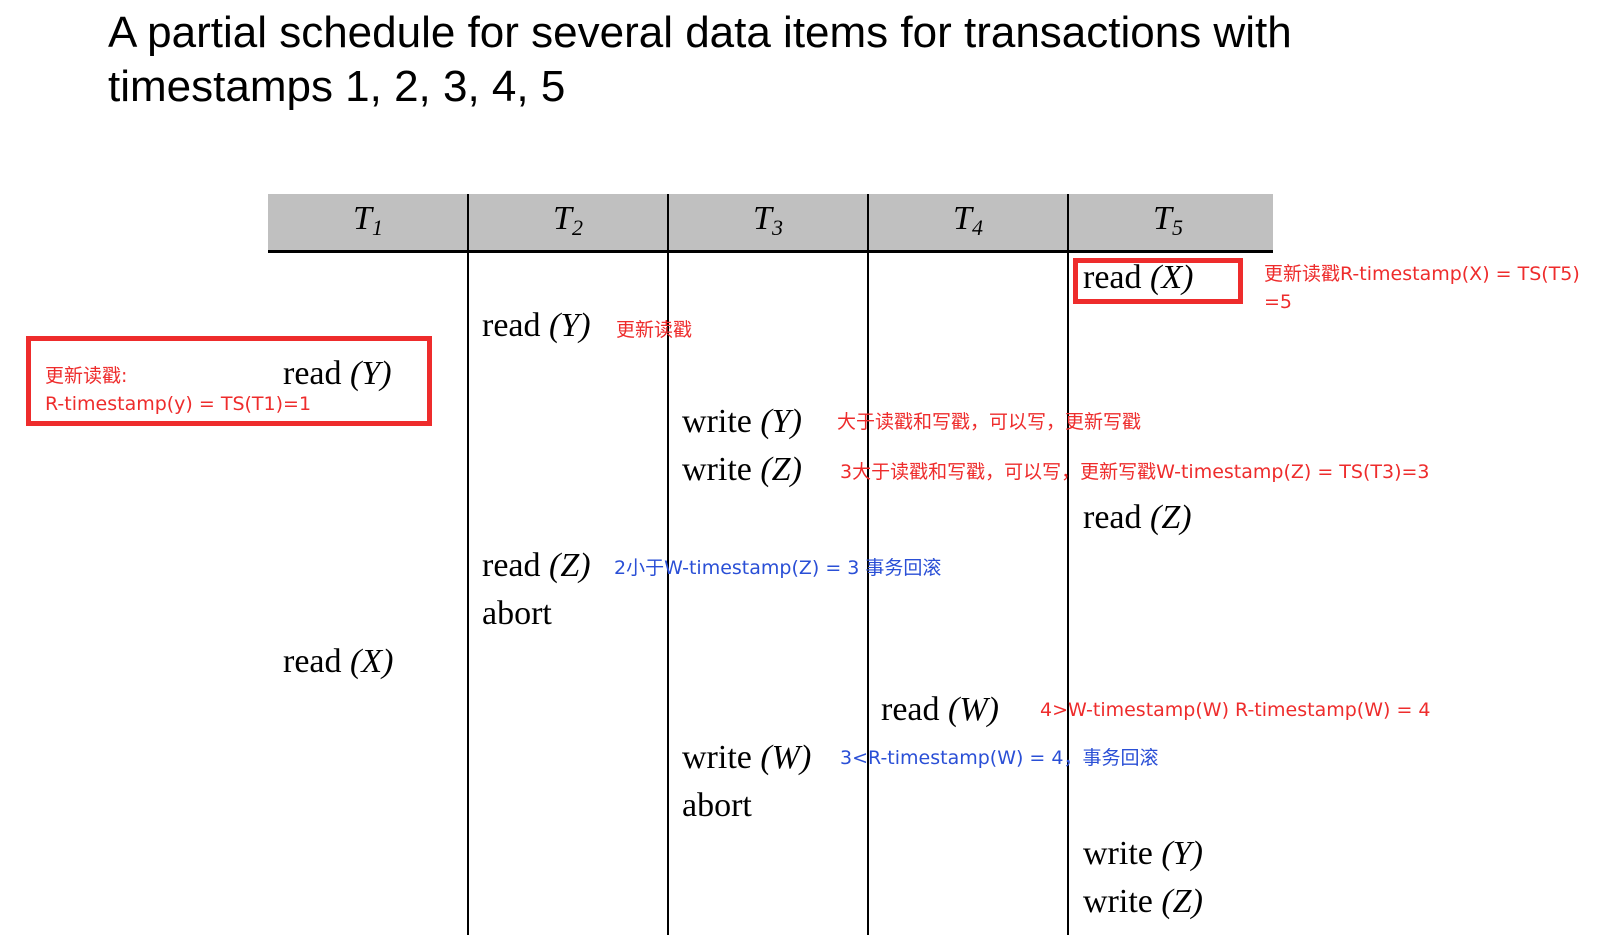  I want to click on annotation-t2-read-y: 更新读戳, so click(654, 330).